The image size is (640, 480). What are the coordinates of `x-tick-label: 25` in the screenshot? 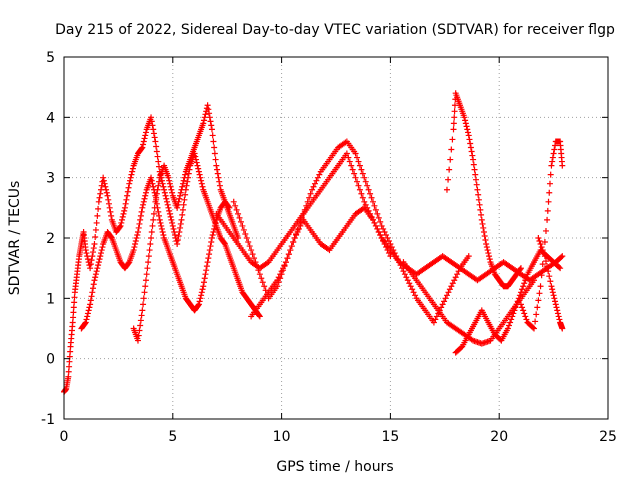 It's located at (608, 437).